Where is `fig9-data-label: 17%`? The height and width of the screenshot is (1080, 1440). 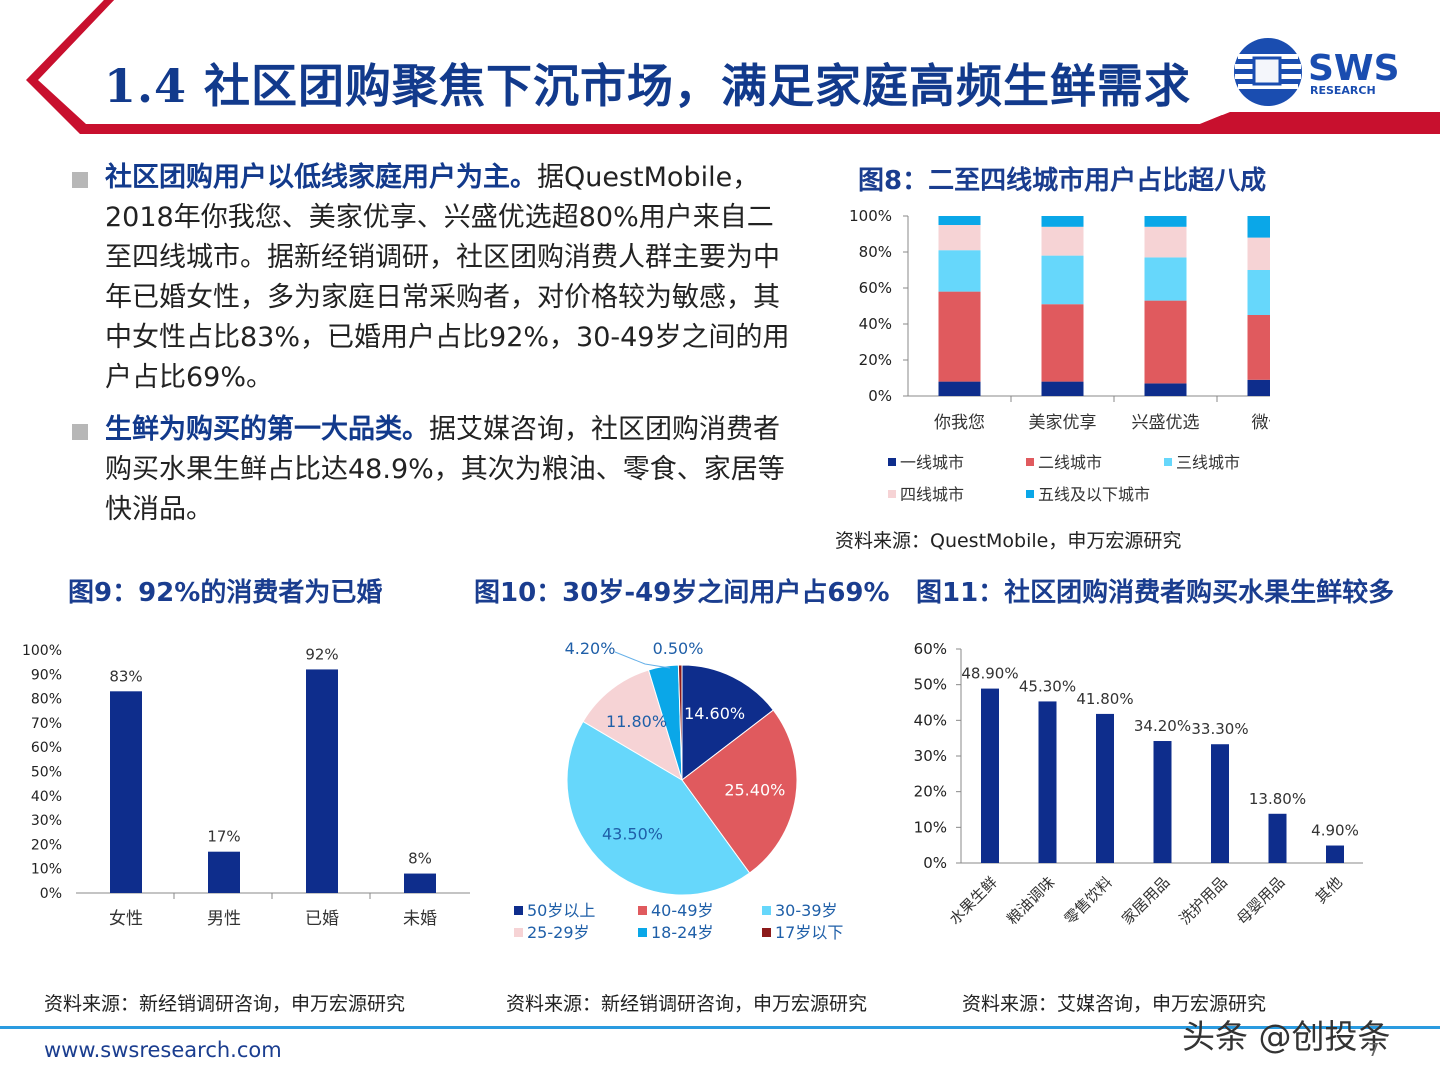
fig9-data-label: 17% is located at coordinates (223, 837).